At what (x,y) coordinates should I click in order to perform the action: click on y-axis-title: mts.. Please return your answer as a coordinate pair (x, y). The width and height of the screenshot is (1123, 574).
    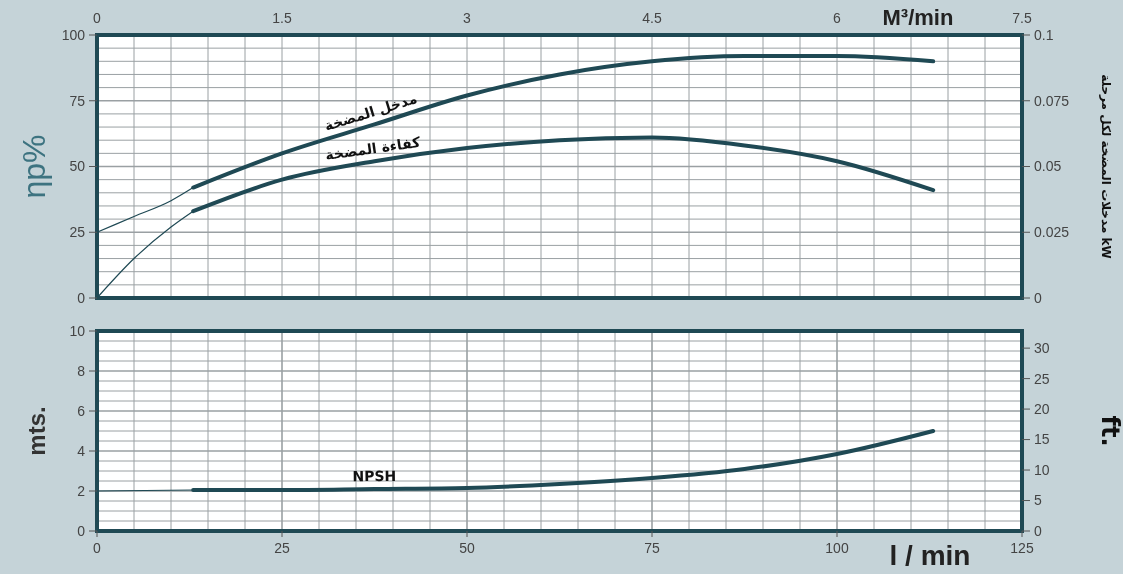
    Looking at the image, I should click on (36, 431).